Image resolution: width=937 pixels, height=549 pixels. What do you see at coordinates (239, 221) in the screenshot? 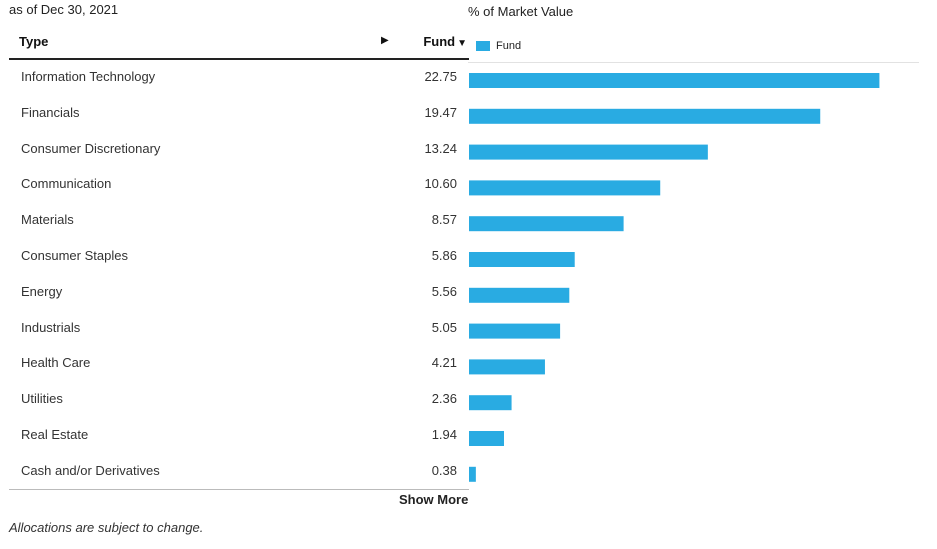
I see `table-row: Materials 8.57` at bounding box center [239, 221].